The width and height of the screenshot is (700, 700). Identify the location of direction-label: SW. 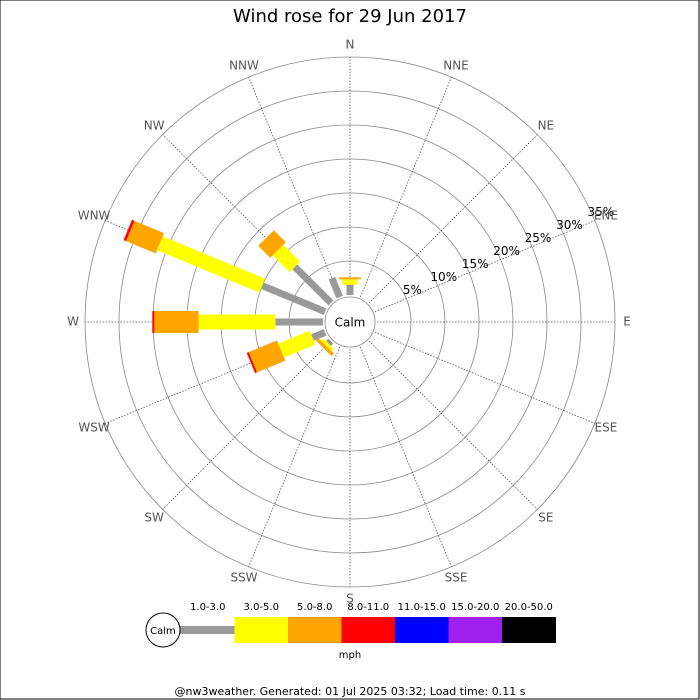
(154, 517).